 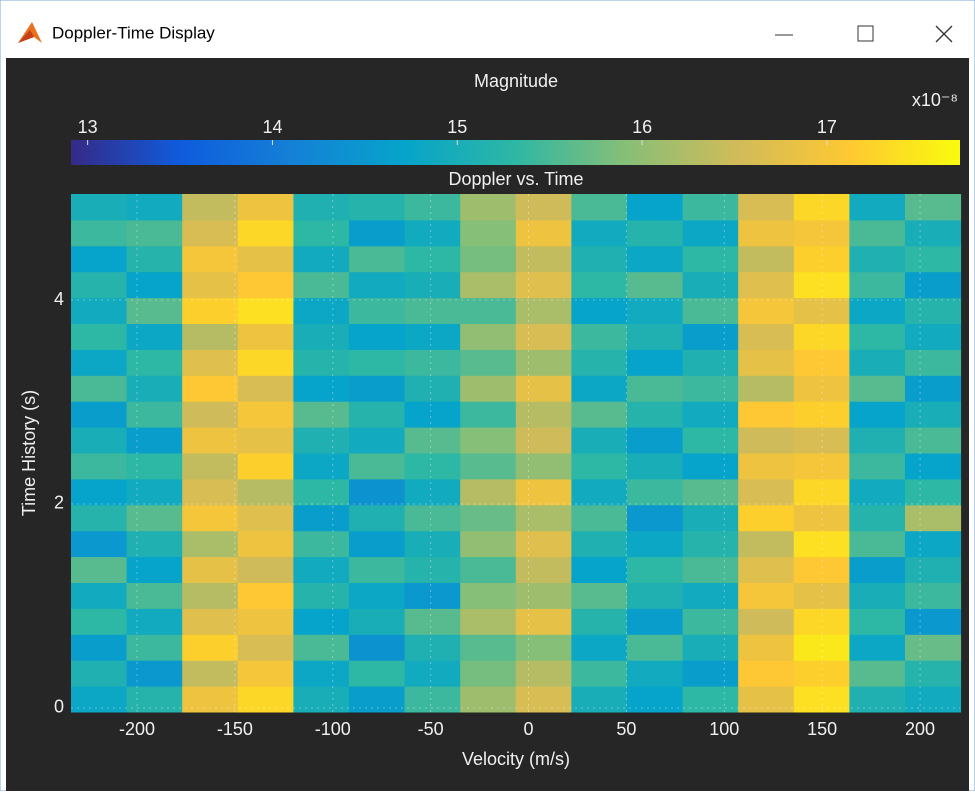 What do you see at coordinates (457, 127) in the screenshot?
I see `colorbar-tick-label: 15` at bounding box center [457, 127].